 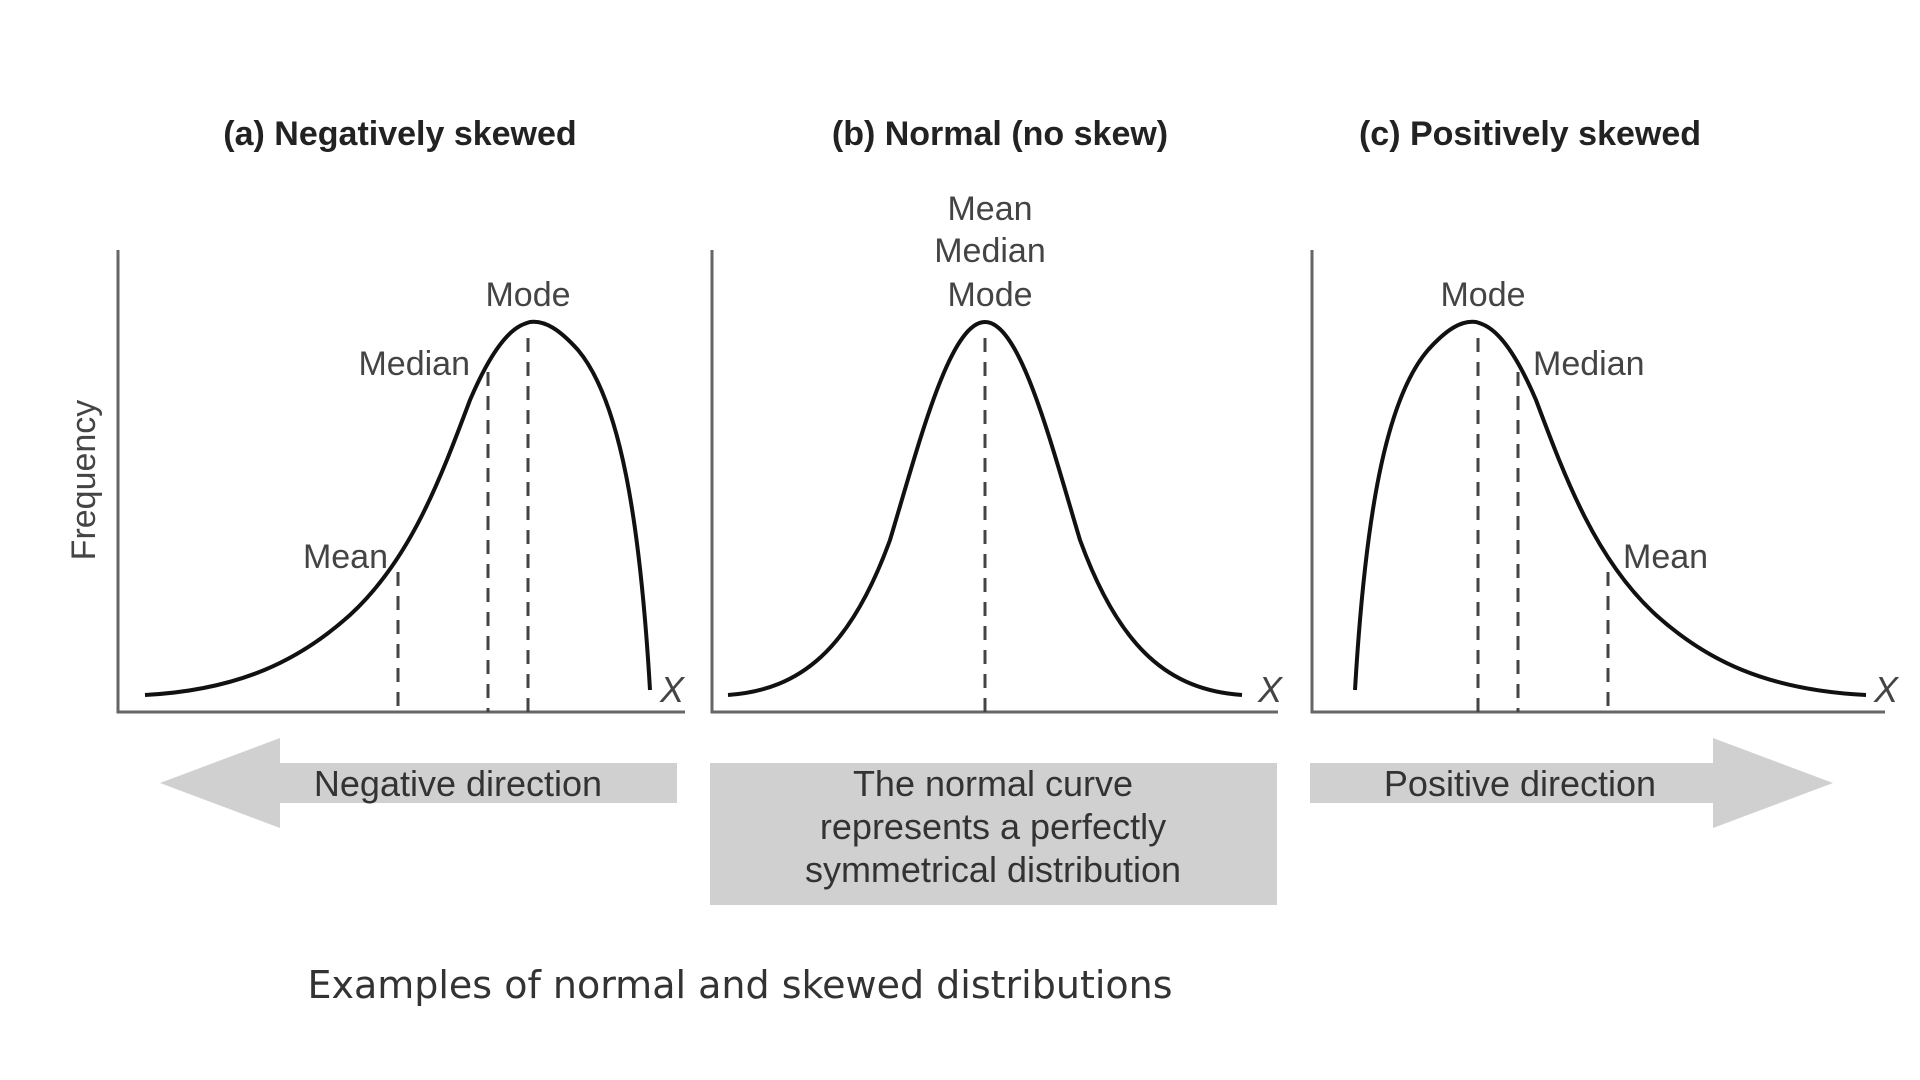 I want to click on panel-c-median-label: Median, so click(x=1589, y=364).